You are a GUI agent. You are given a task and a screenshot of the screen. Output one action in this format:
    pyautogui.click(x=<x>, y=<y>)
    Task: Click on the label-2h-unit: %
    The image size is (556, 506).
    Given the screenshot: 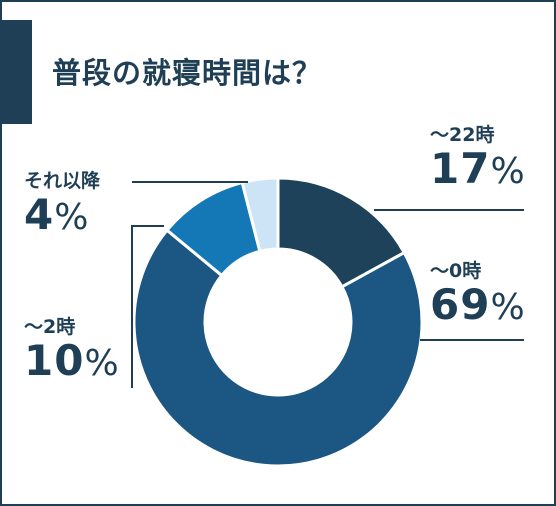 What is the action you would take?
    pyautogui.click(x=102, y=363)
    